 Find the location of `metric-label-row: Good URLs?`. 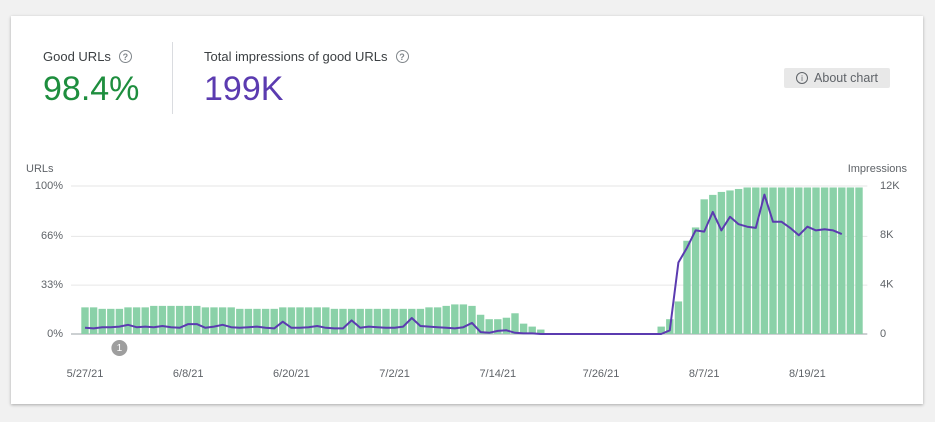

metric-label-row: Good URLs? is located at coordinates (91, 56).